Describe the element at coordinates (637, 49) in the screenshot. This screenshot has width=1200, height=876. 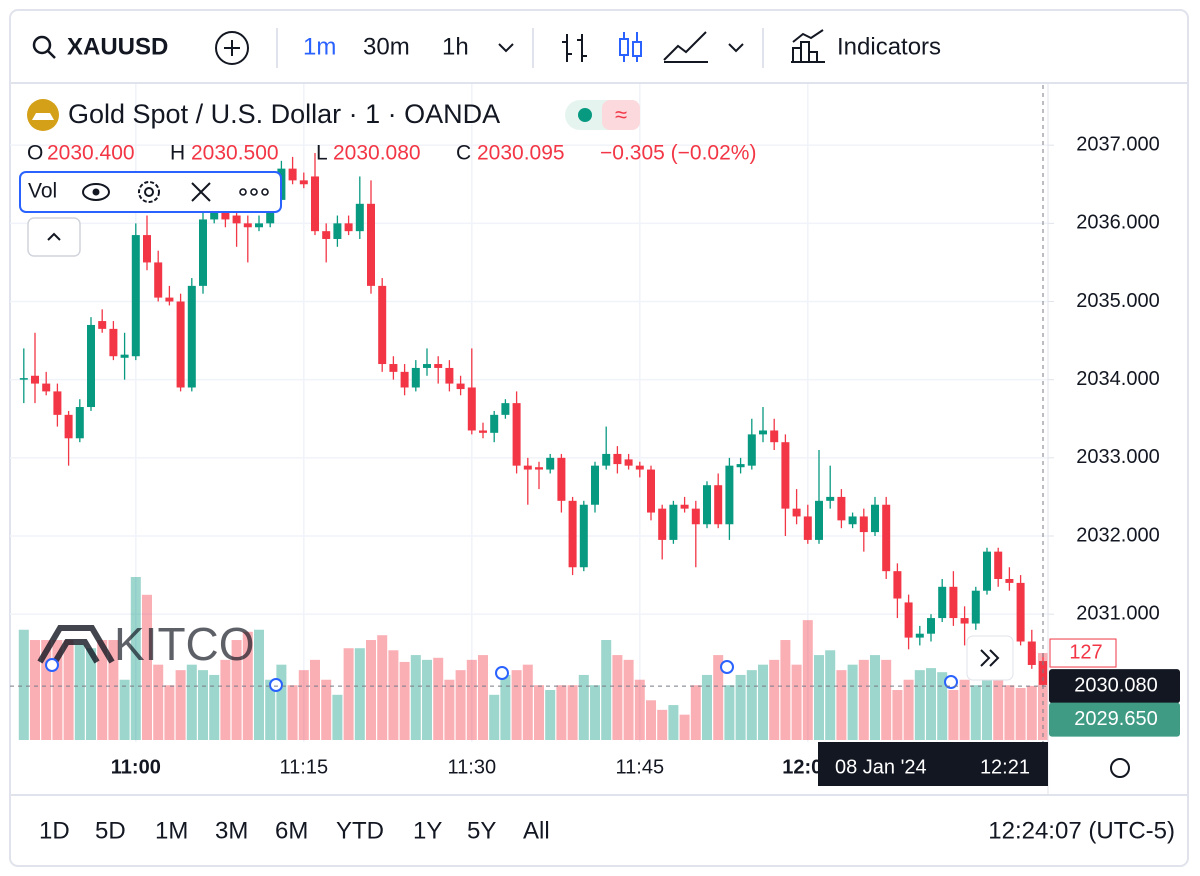
I see `candles-icon` at that location.